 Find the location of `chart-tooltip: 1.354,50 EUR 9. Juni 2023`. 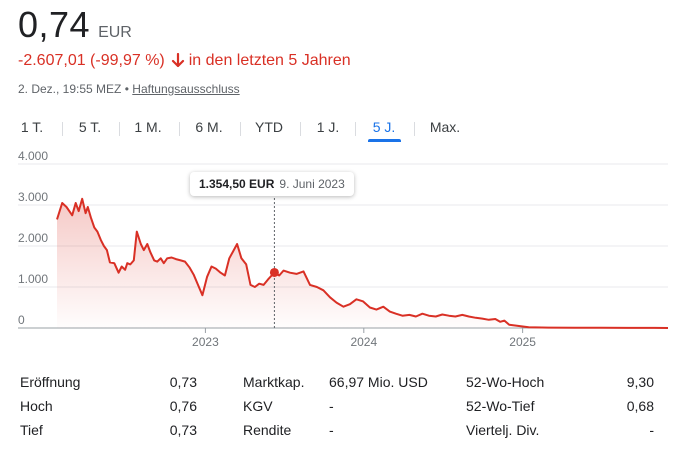

chart-tooltip: 1.354,50 EUR 9. Juni 2023 is located at coordinates (272, 184).